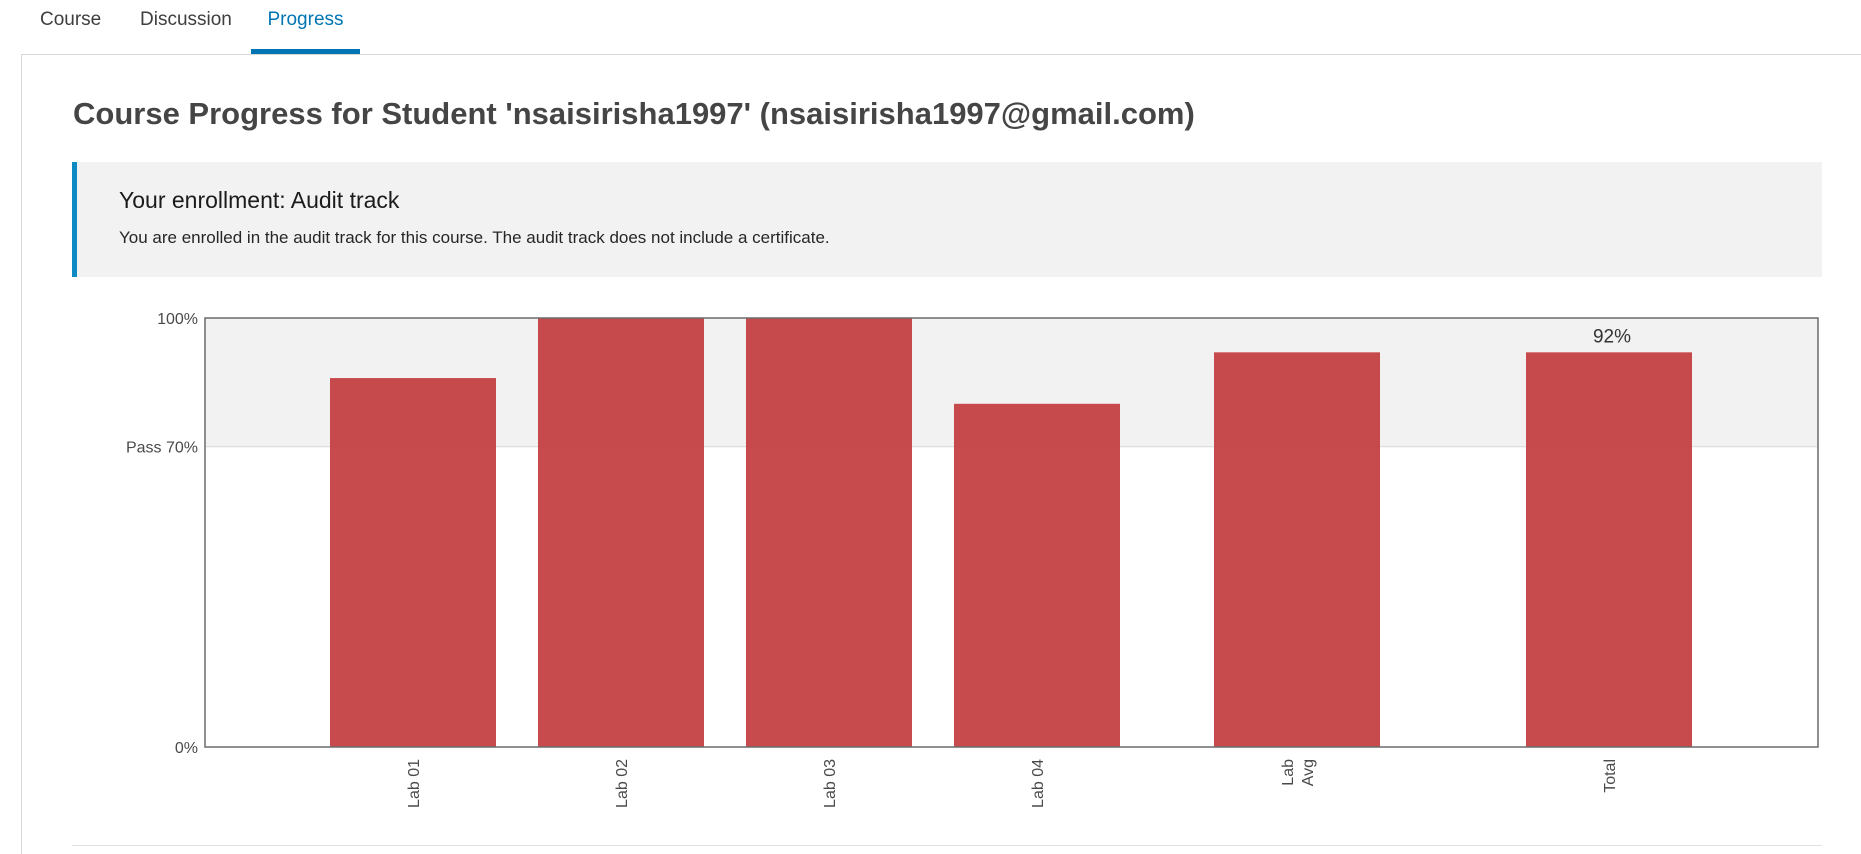 Image resolution: width=1861 pixels, height=854 pixels. Describe the element at coordinates (947, 845) in the screenshot. I see `divider` at that location.